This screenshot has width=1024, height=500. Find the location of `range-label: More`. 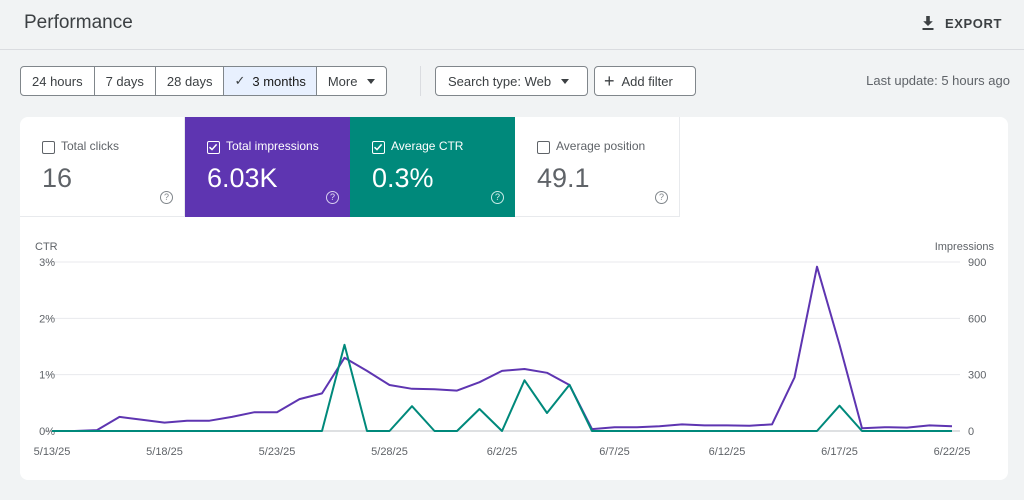

range-label: More is located at coordinates (342, 81).